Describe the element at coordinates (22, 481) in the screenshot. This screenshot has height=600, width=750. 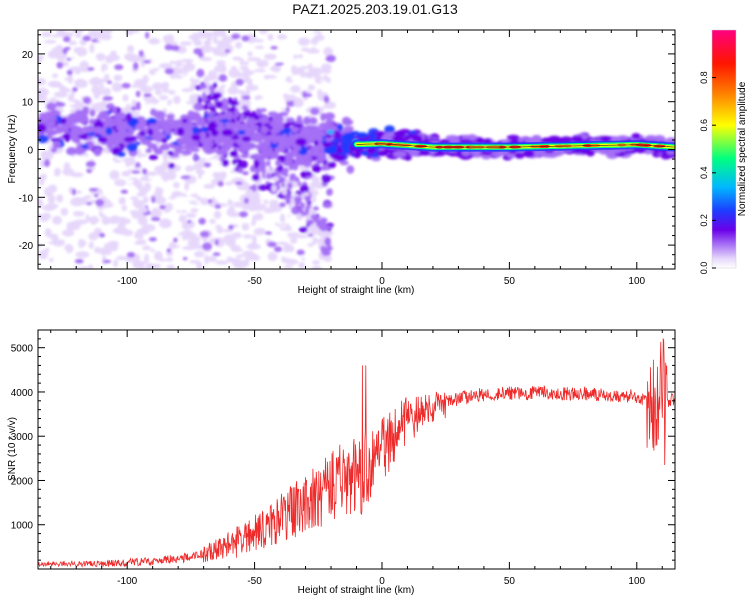
I see `y-tick-label: 2000` at that location.